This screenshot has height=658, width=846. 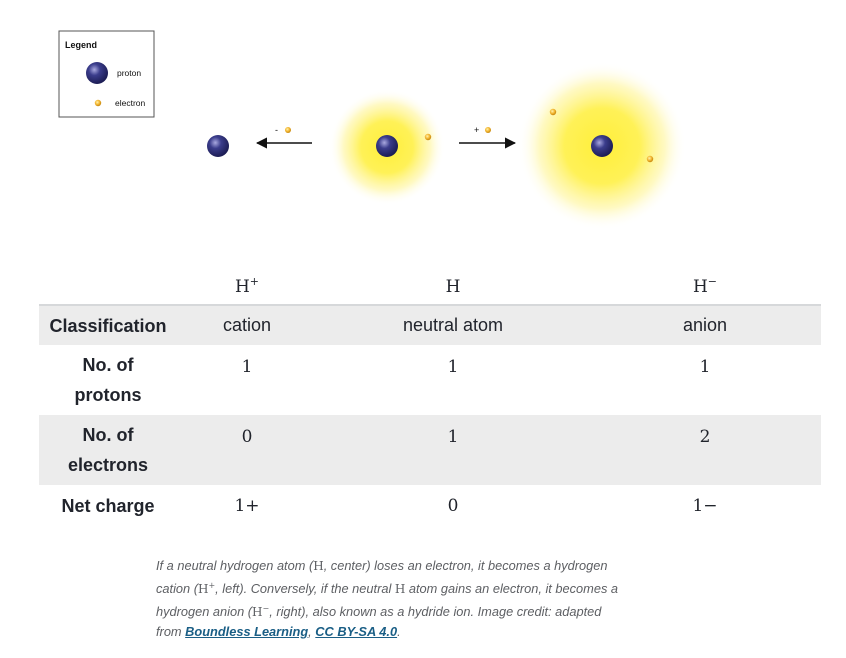 I want to click on table-header-row: H+ H H−, so click(x=430, y=287).